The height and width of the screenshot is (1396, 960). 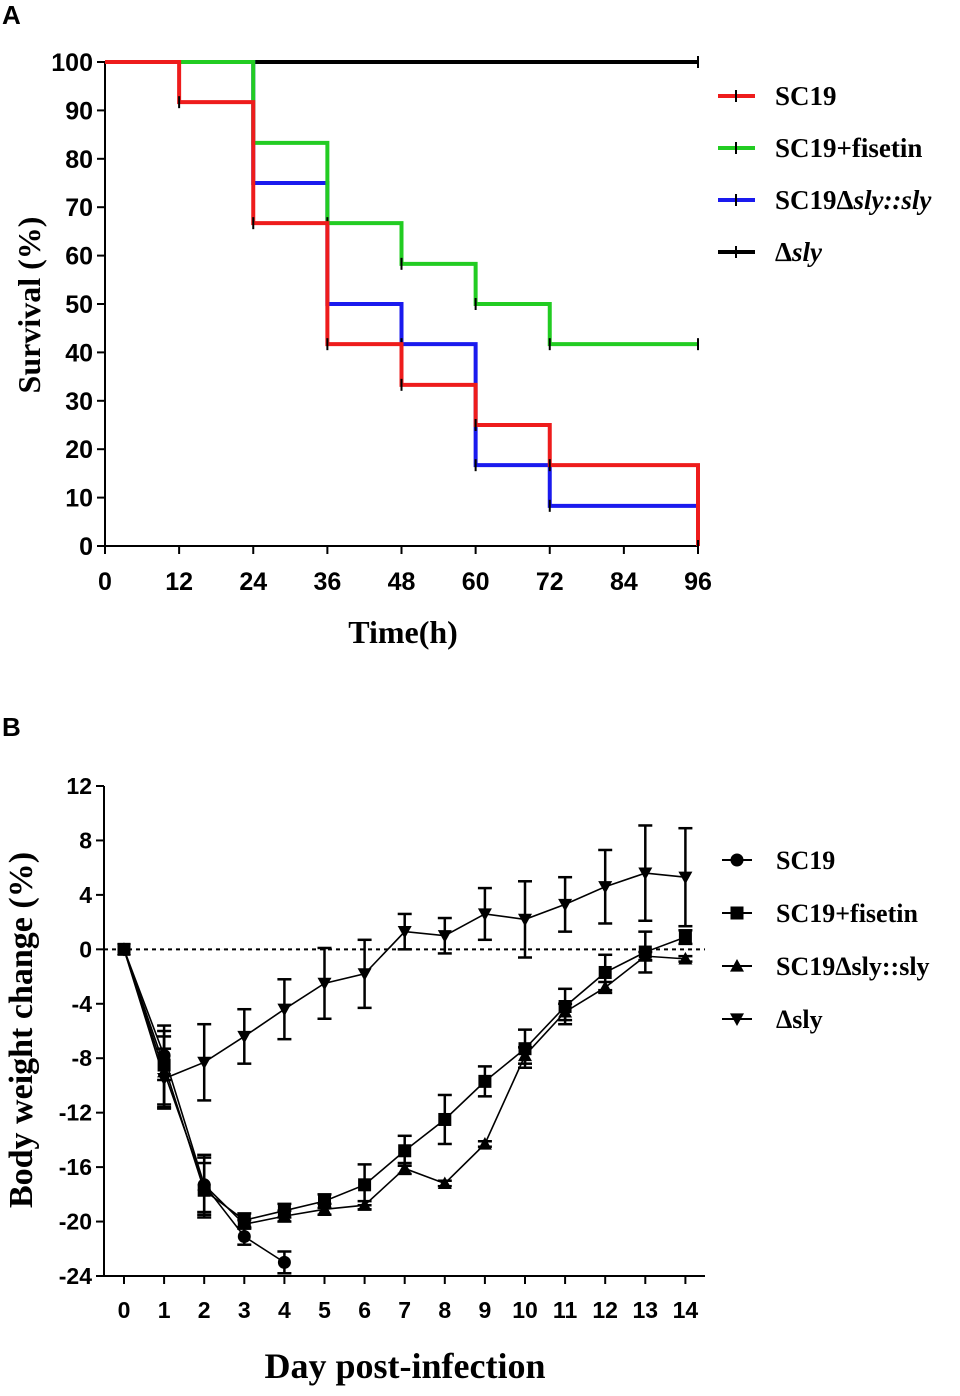 What do you see at coordinates (79, 208) in the screenshot?
I see `survival-y-tick-label: 70` at bounding box center [79, 208].